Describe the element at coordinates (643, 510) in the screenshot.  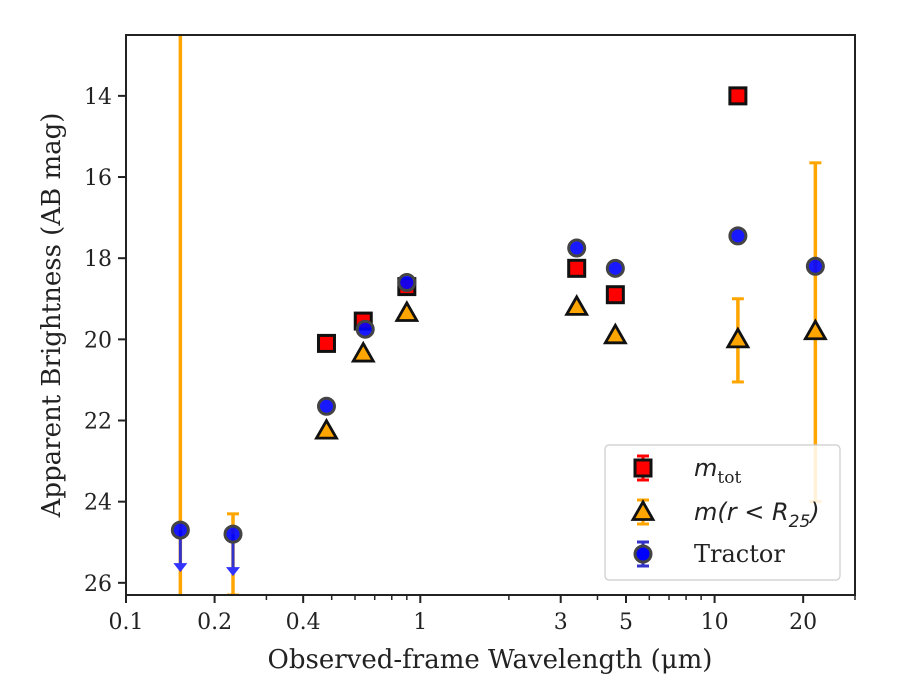
I see `legend-marker-mr25` at that location.